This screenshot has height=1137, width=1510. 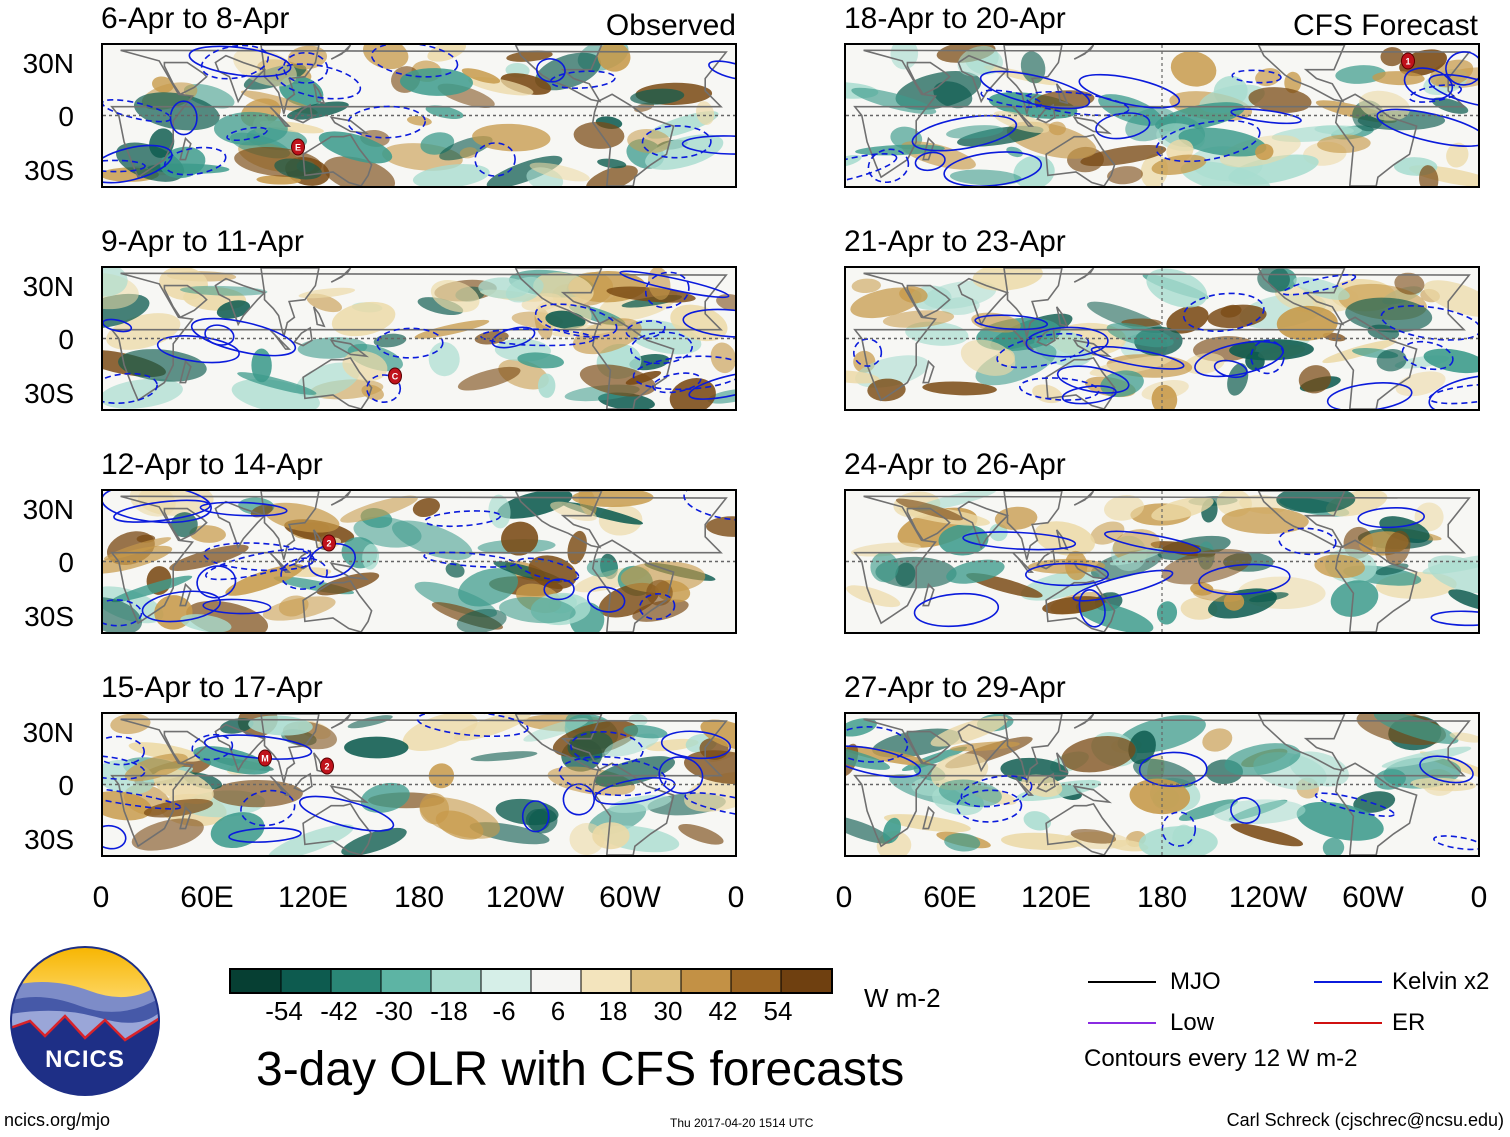 What do you see at coordinates (955, 241) in the screenshot?
I see `panel-title-6: 21-Apr to 23-Apr` at bounding box center [955, 241].